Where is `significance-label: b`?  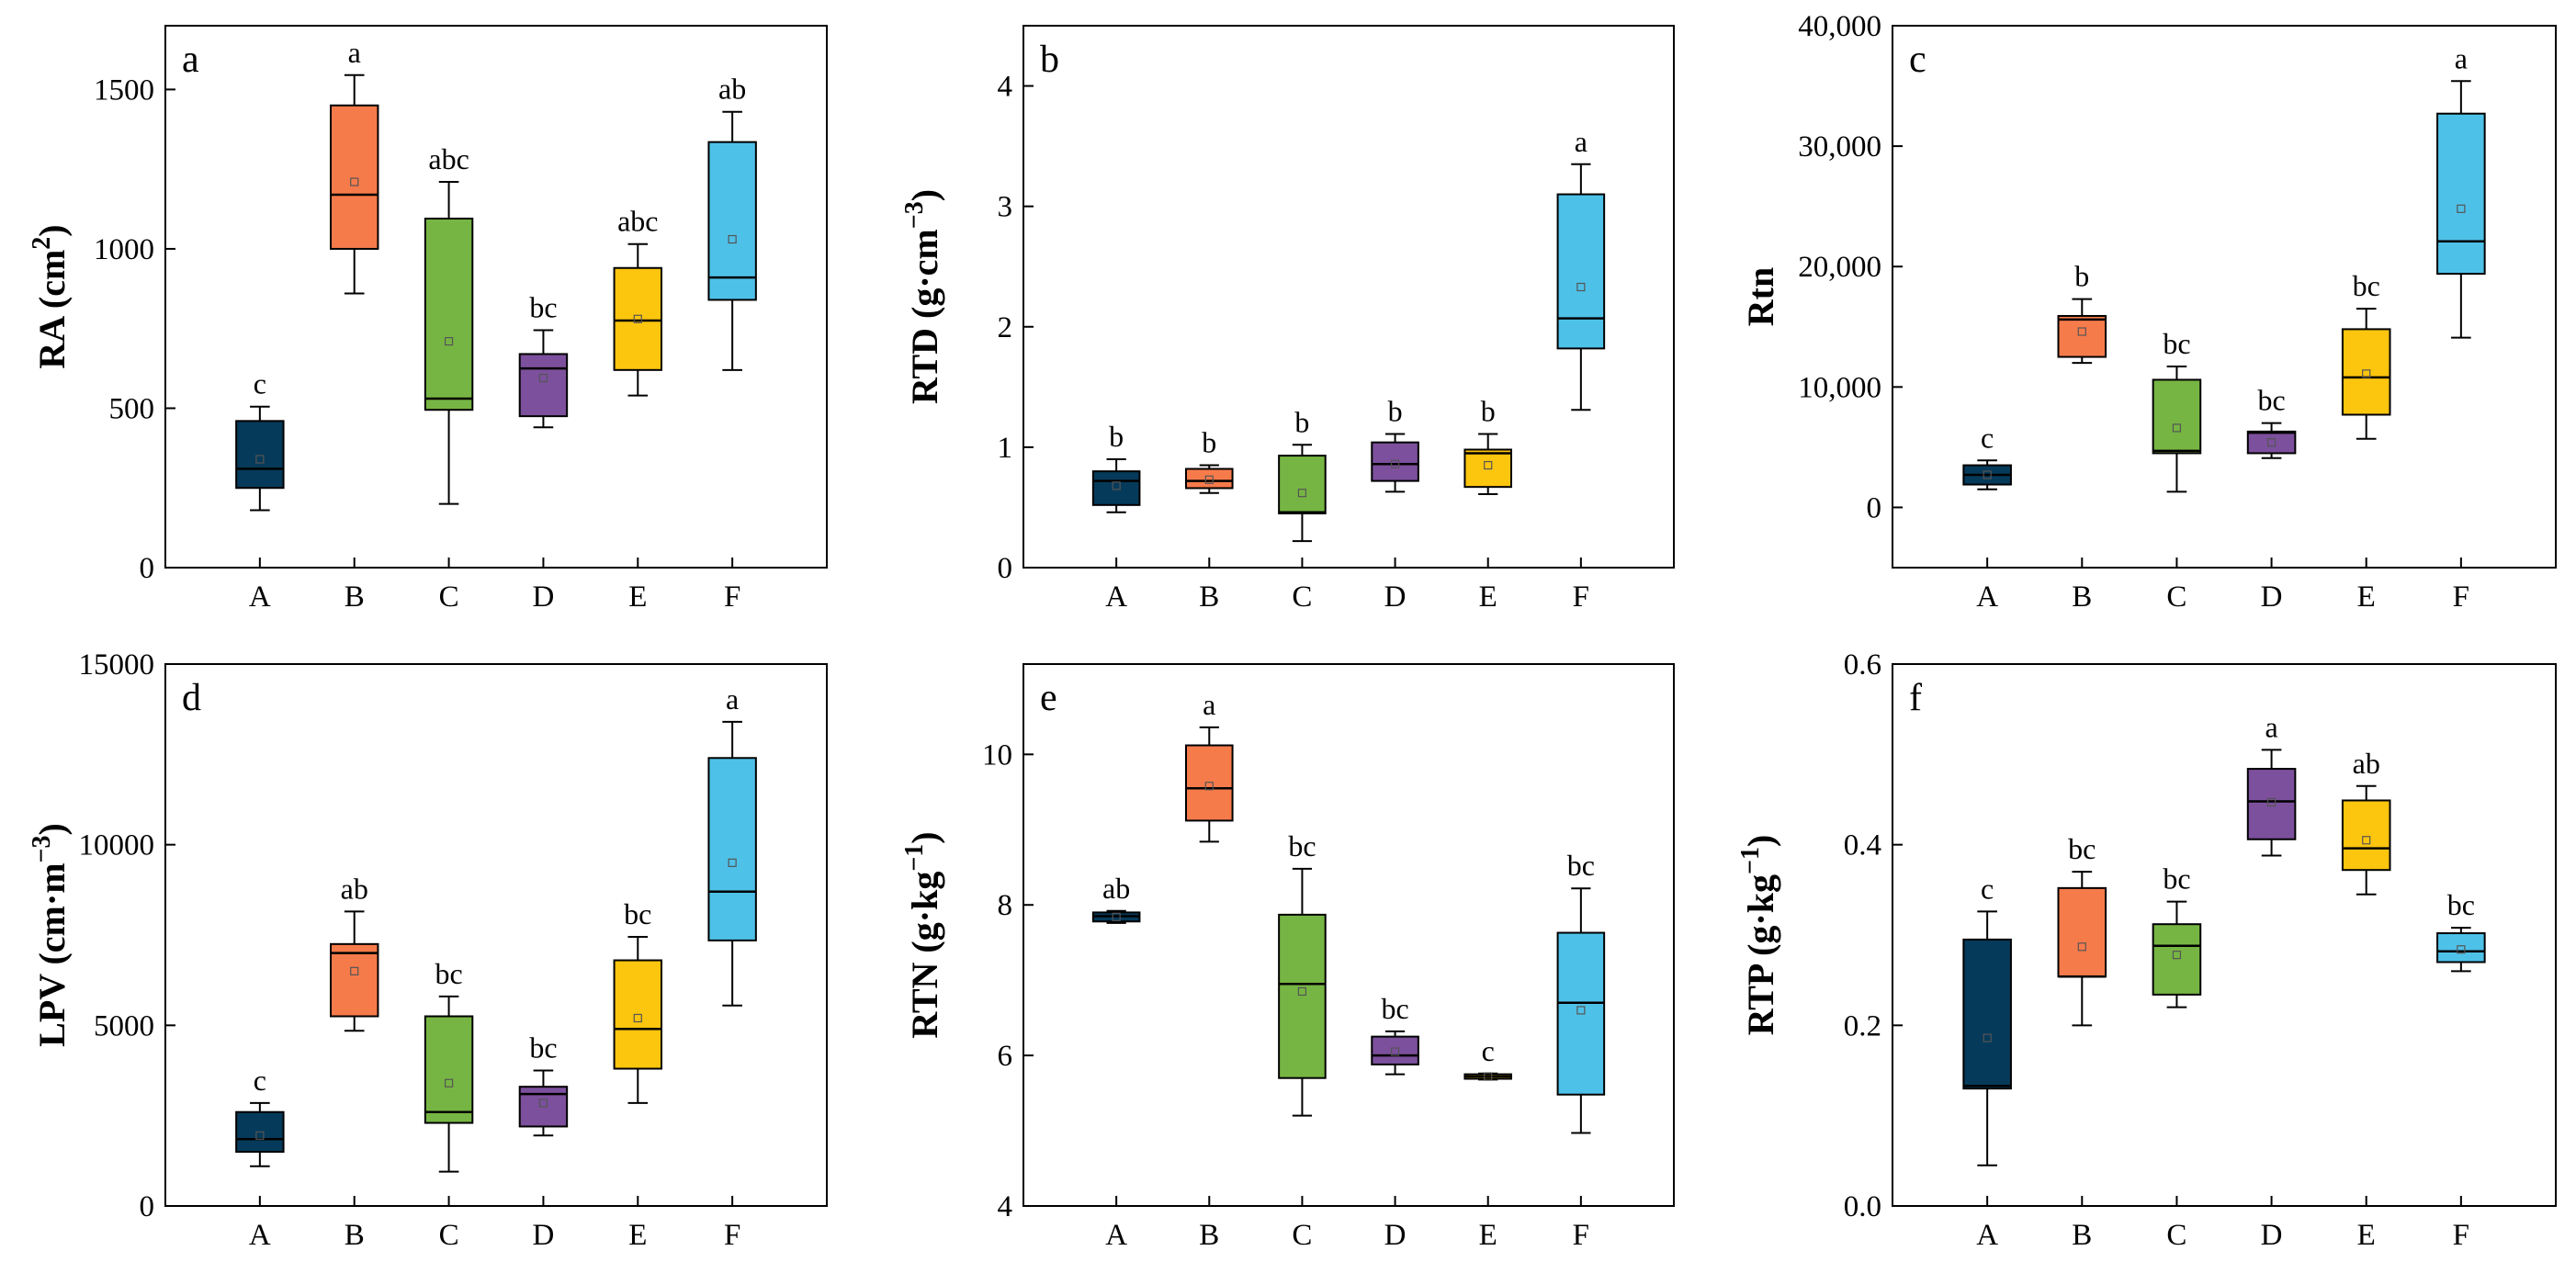 significance-label: b is located at coordinates (1301, 421).